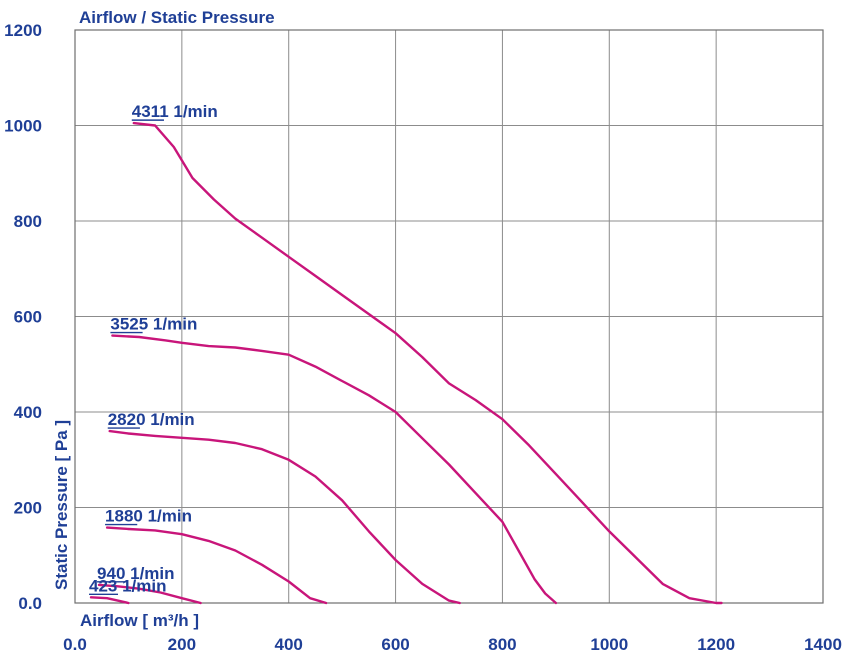 Image resolution: width=848 pixels, height=660 pixels. I want to click on x-tick-label: 600, so click(395, 644).